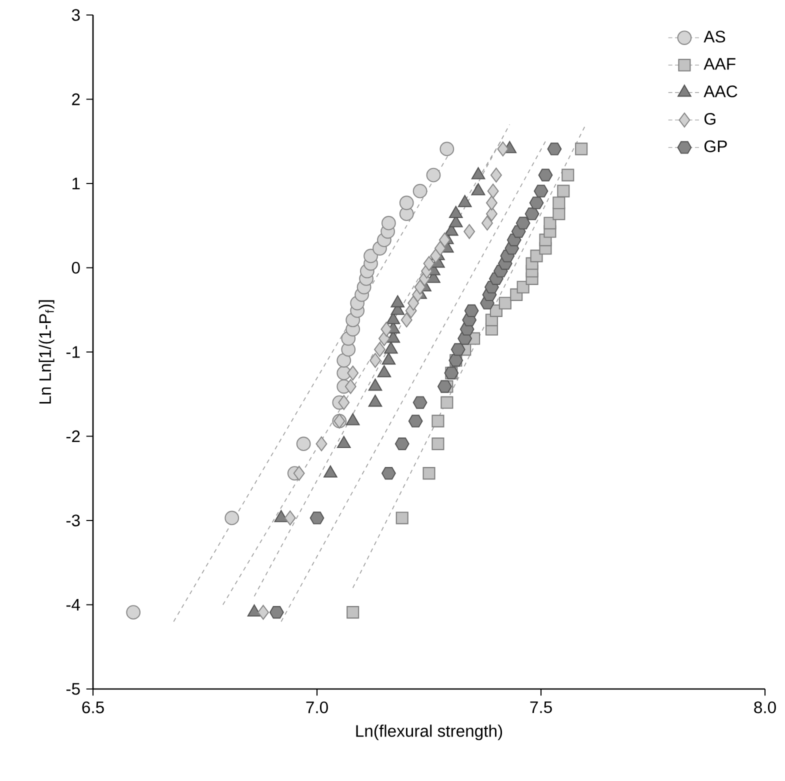 The width and height of the screenshot is (785, 781). I want to click on x-tick-label: 7.5, so click(541, 707).